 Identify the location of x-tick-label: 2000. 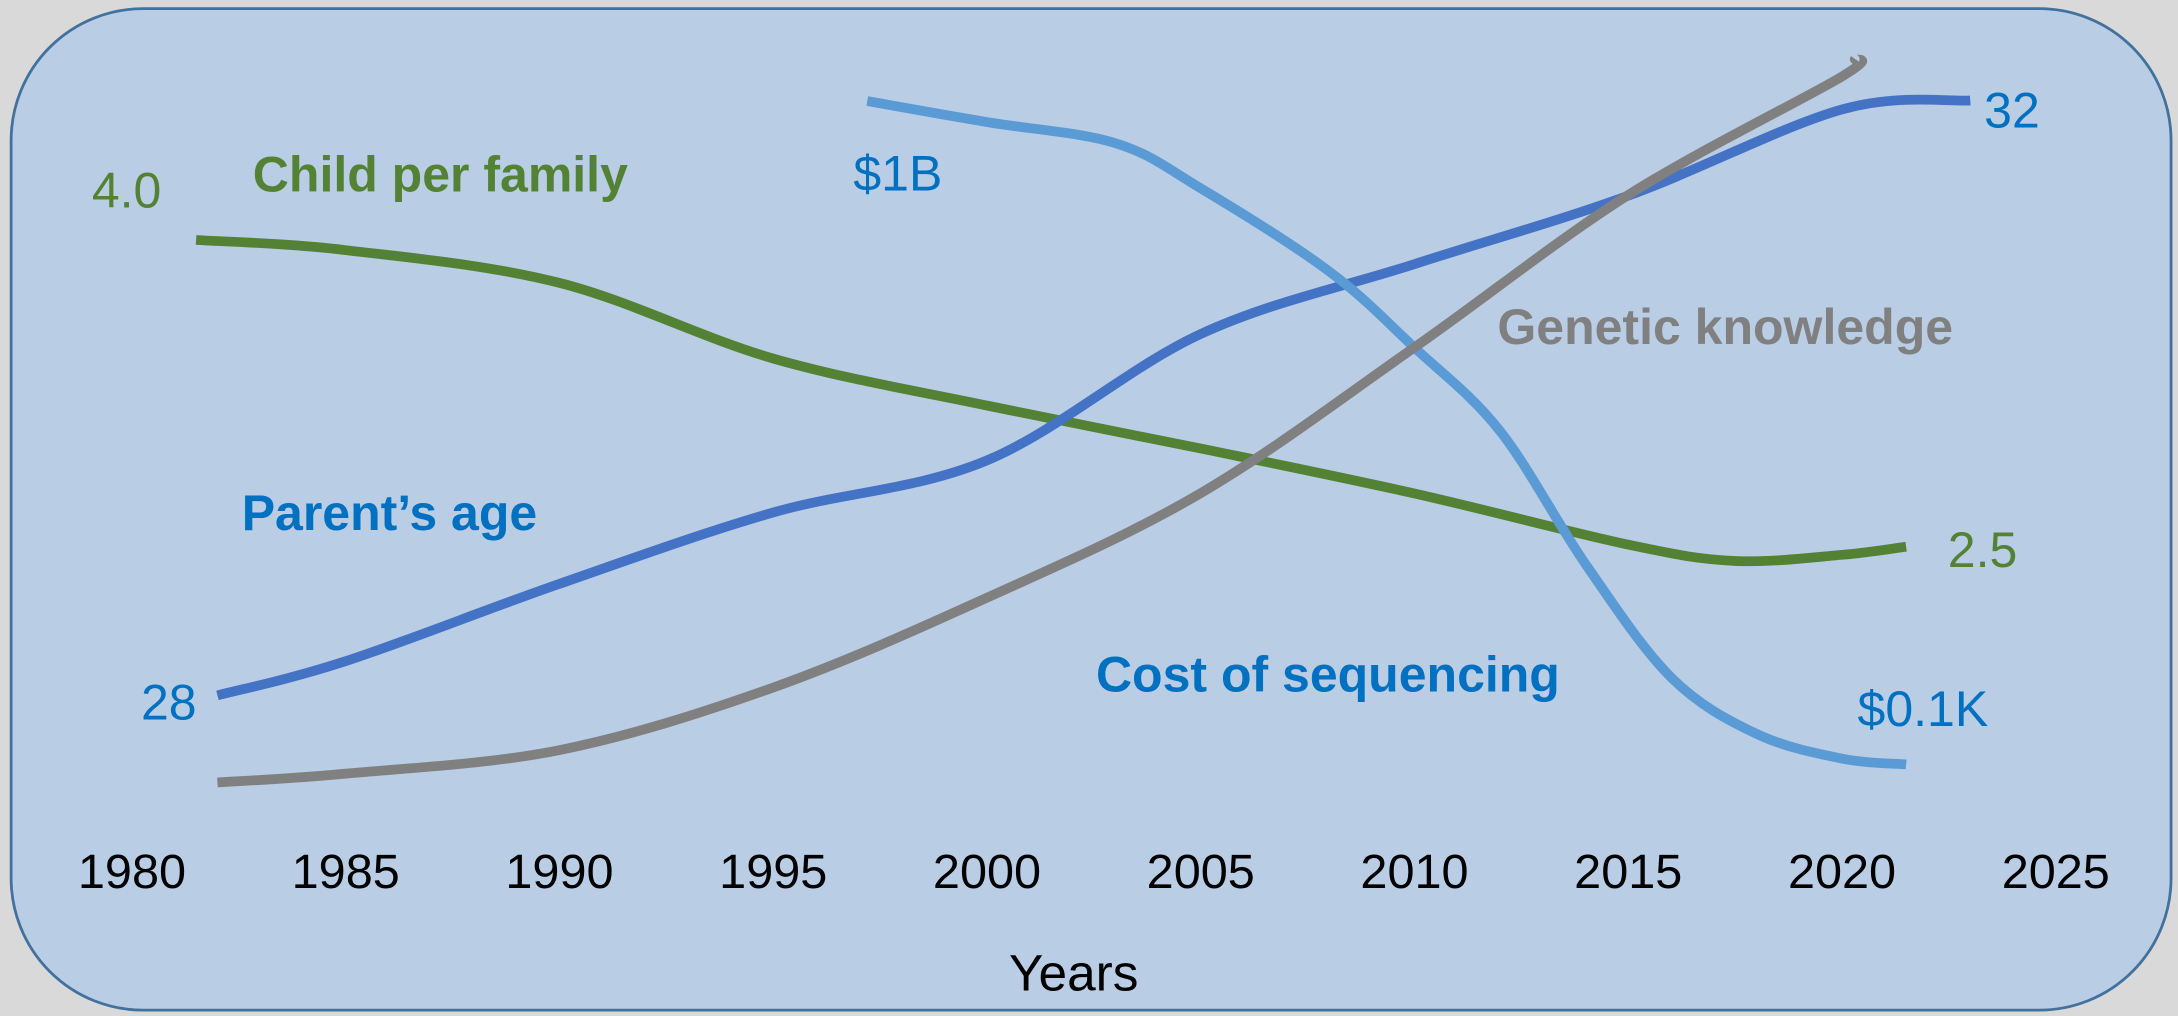
(987, 872).